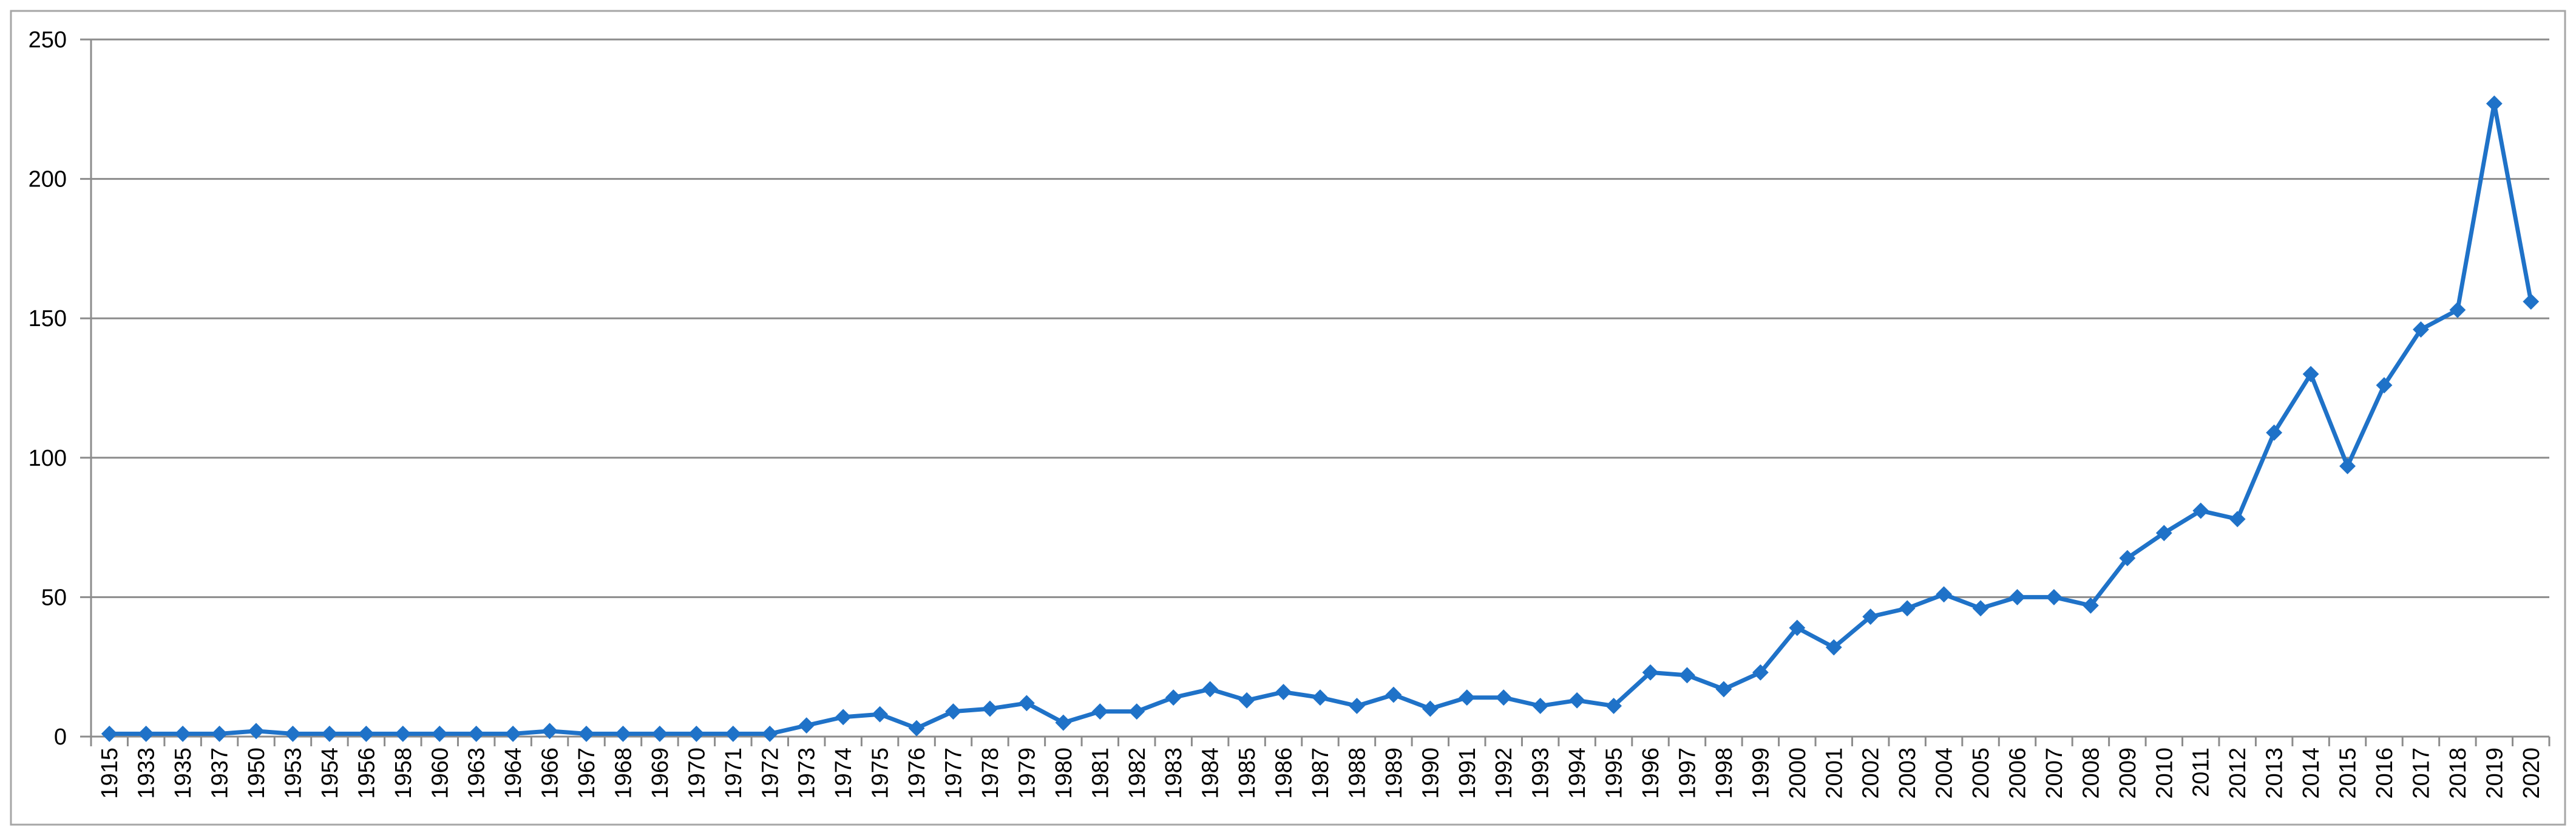  Describe the element at coordinates (1394, 773) in the screenshot. I see `x-tick-label: 1989` at that location.